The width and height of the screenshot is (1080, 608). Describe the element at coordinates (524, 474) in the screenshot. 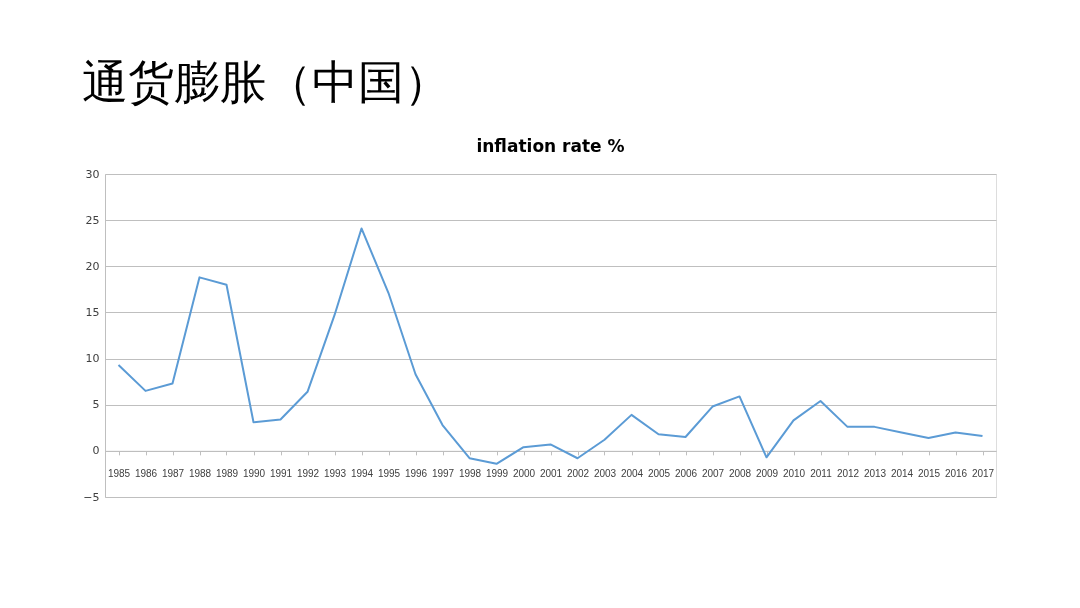

I see `x-tick-label: 2000` at that location.